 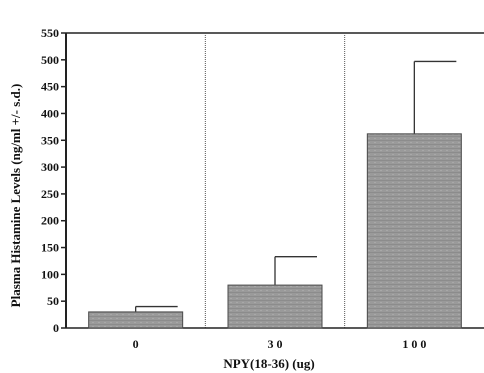 I want to click on y-tick-label: 350, so click(x=50, y=140).